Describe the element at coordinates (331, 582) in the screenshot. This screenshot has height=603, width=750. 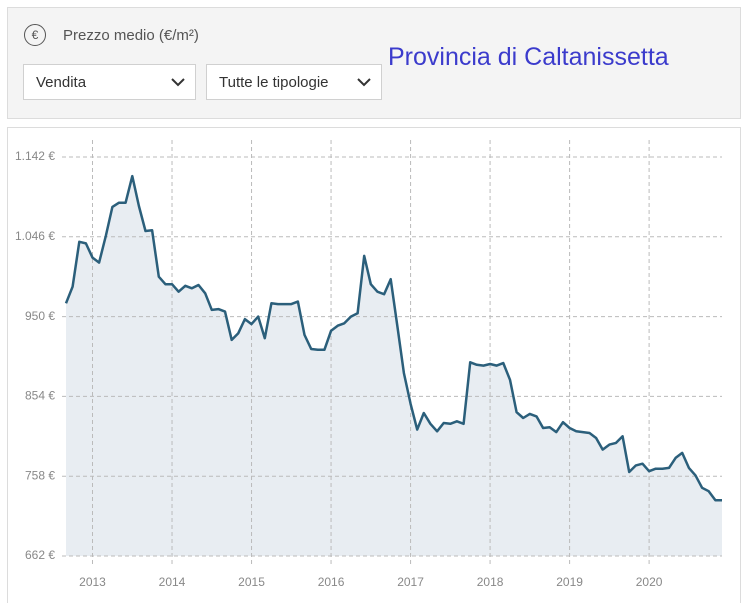
I see `x-tick-label: 2016` at that location.